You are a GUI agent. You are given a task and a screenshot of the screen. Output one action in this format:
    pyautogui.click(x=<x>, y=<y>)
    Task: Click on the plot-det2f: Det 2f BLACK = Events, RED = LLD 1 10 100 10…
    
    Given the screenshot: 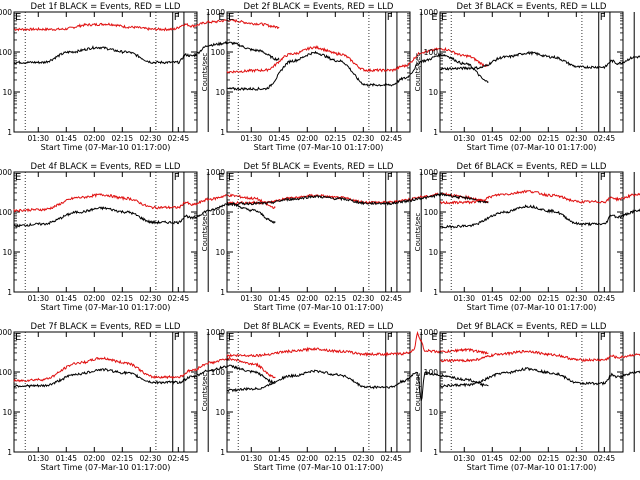 What is the action you would take?
    pyautogui.click(x=345, y=77)
    